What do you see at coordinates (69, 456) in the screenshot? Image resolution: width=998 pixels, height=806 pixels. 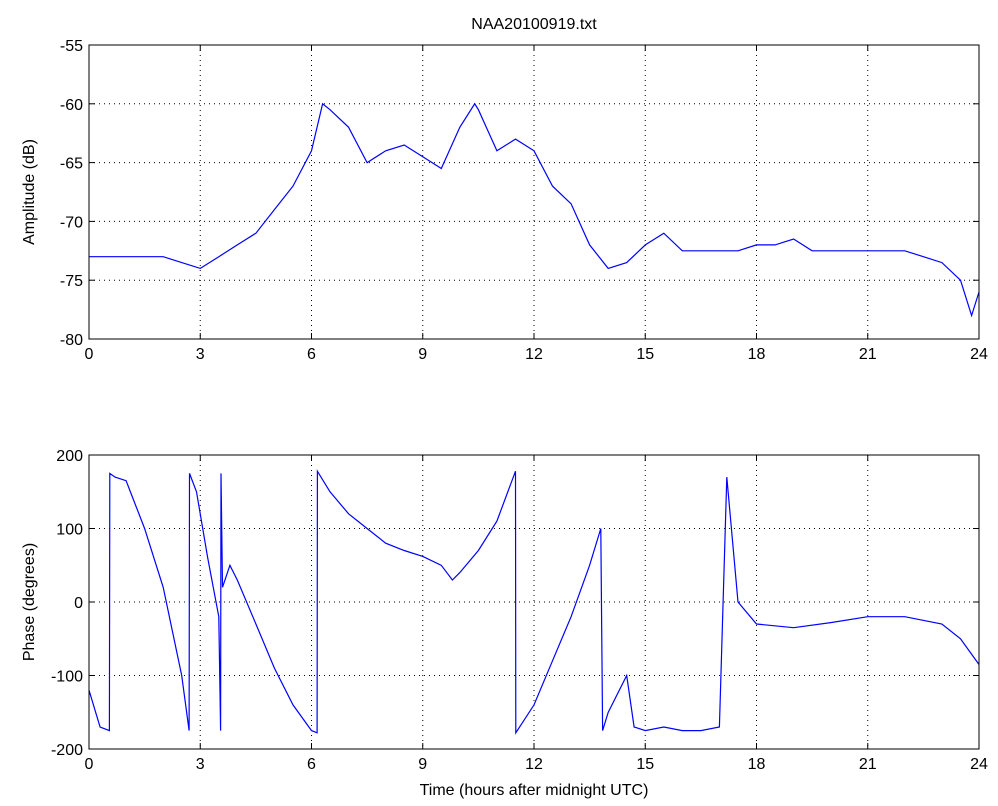 I see `y-tick-label: 200` at bounding box center [69, 456].